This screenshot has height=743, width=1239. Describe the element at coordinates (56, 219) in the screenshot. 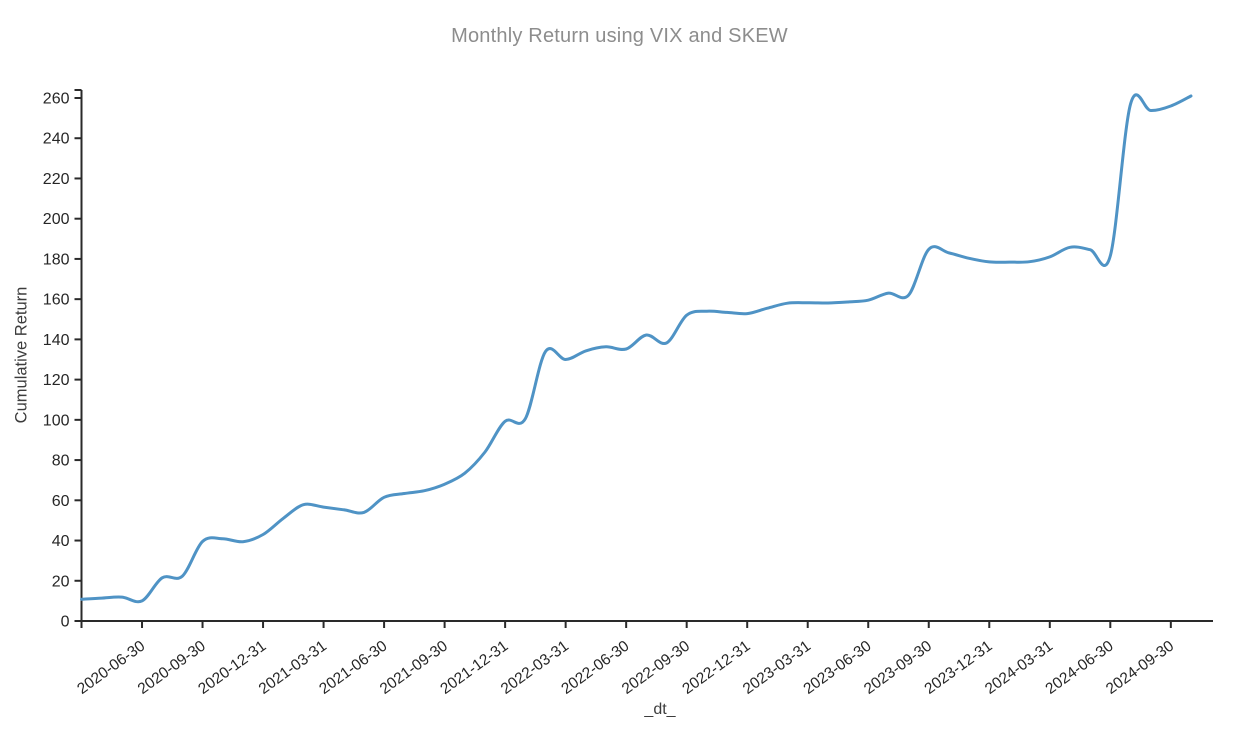

I see `y-tick-label: 200` at that location.